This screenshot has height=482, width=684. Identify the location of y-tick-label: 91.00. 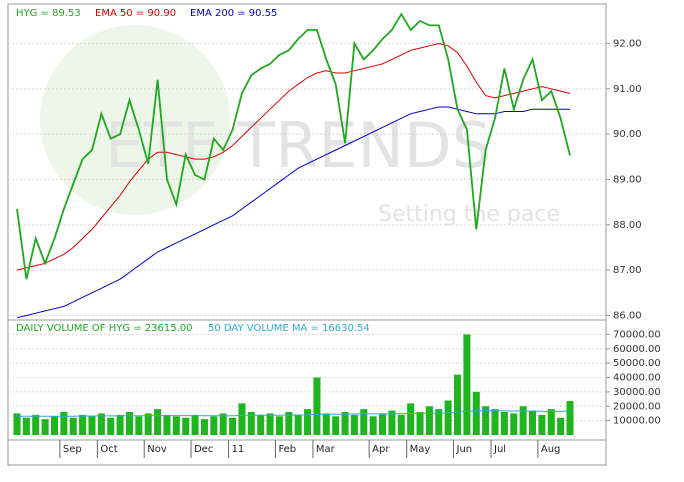
(627, 89).